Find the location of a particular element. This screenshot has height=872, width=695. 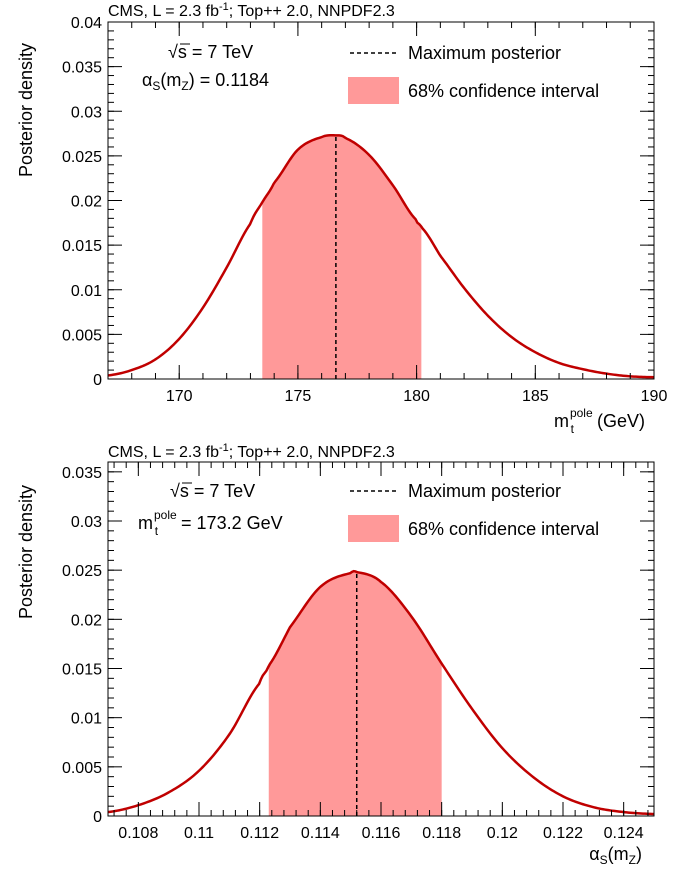

x-tick-label: 0.12 is located at coordinates (502, 833).